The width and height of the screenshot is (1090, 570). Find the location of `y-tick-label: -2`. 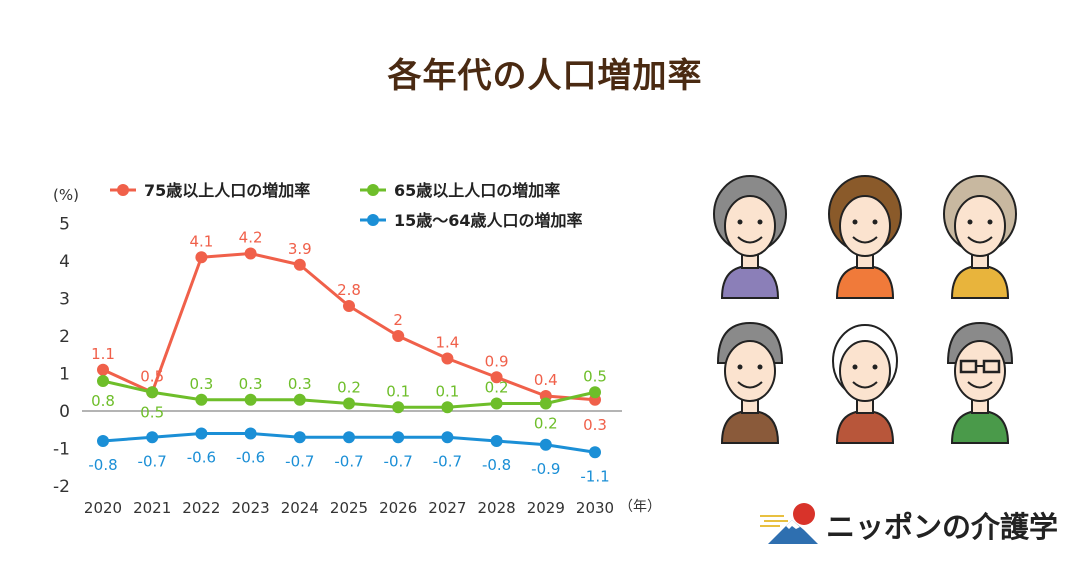

y-tick-label: -2 is located at coordinates (61, 487).